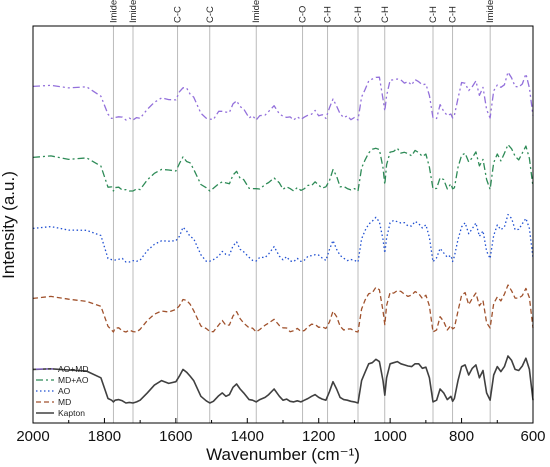 Image resolution: width=550 pixels, height=467 pixels. Describe the element at coordinates (64, 402) in the screenshot. I see `legend-label: MD` at that location.